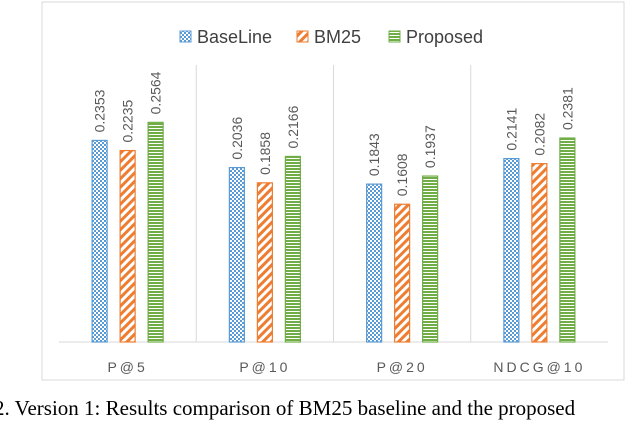 The height and width of the screenshot is (421, 640). What do you see at coordinates (511, 250) in the screenshot?
I see `bar-baseline-ndcg@10` at bounding box center [511, 250].